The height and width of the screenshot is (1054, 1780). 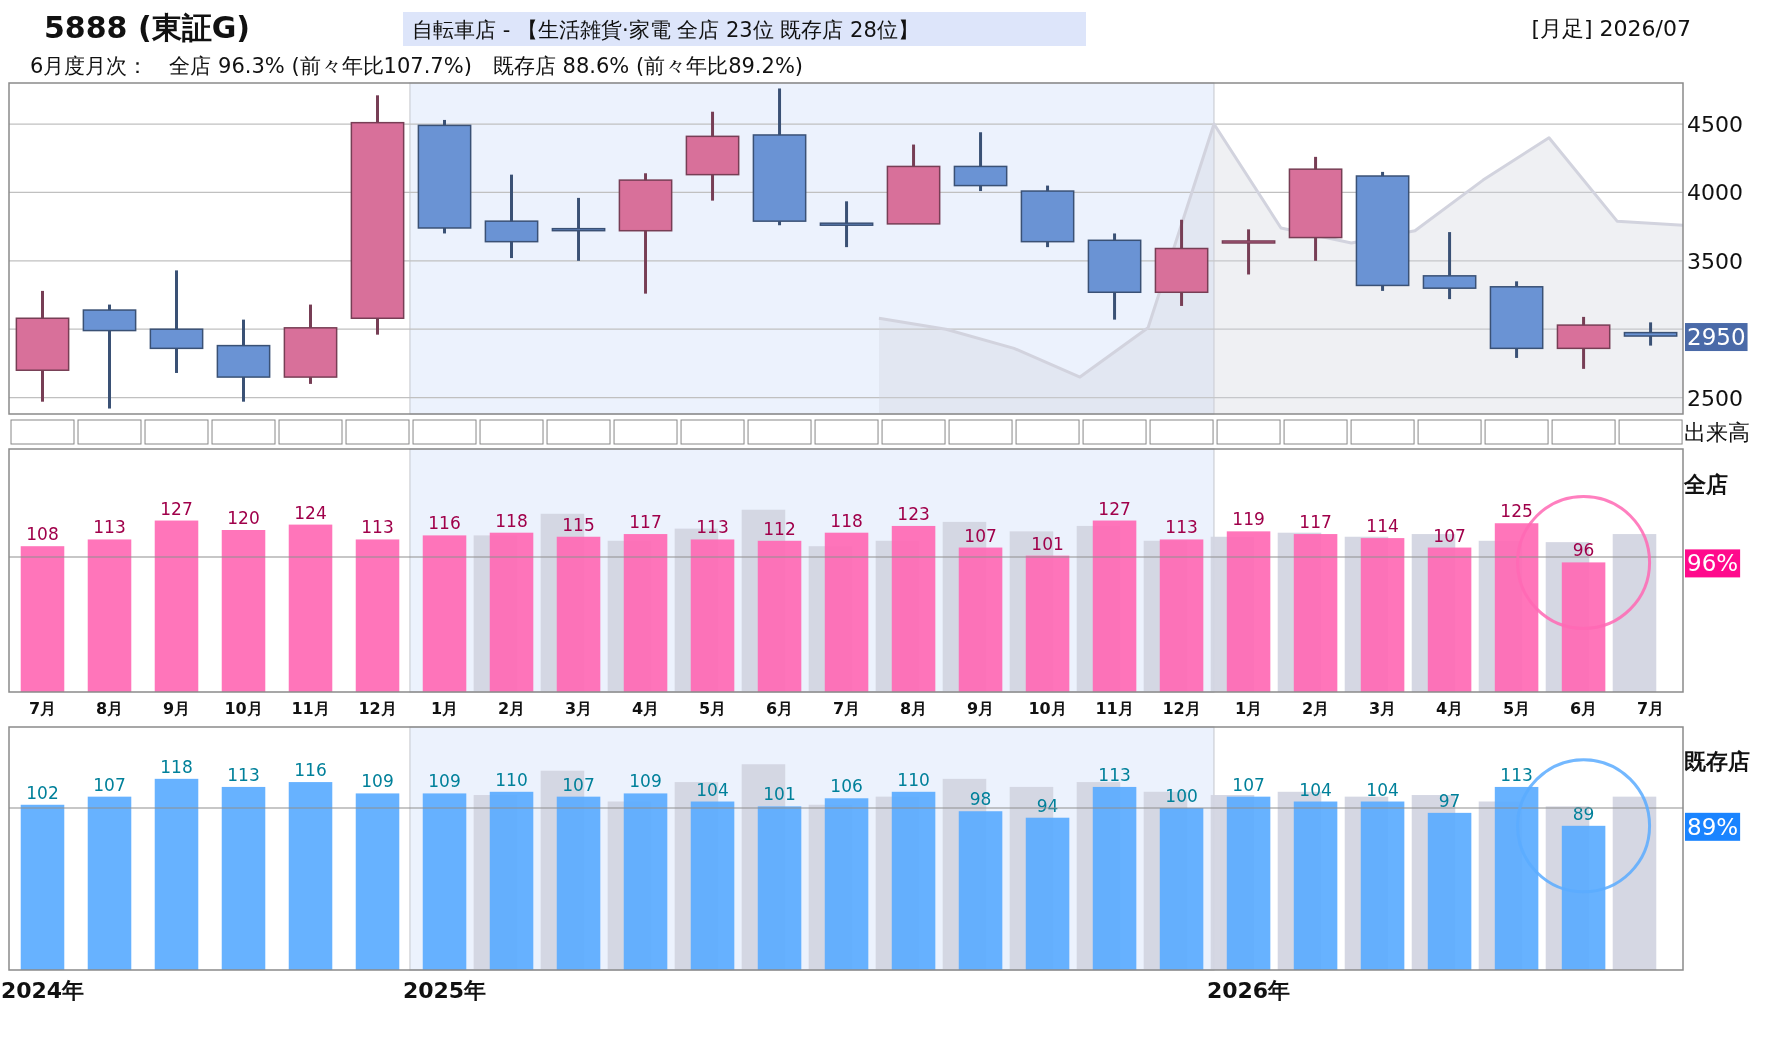 I want to click on data-label: 97, so click(x=1449, y=800).